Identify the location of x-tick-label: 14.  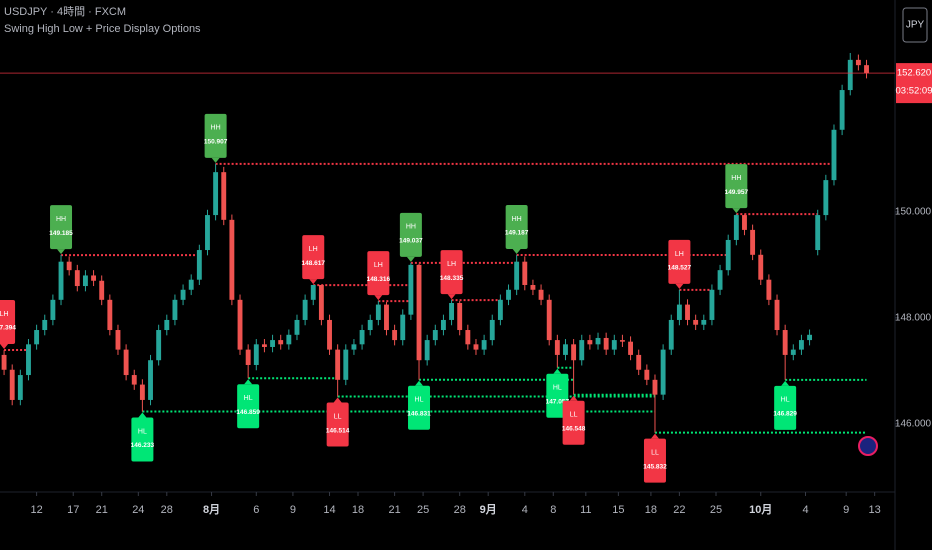
(329, 510).